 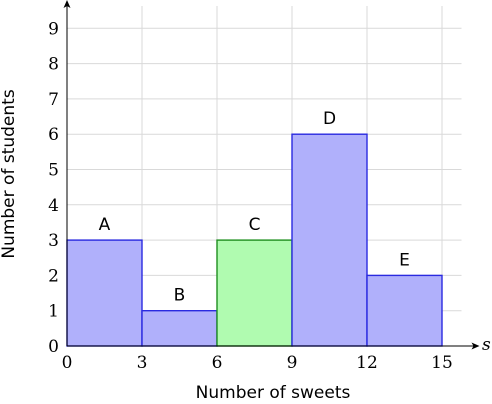 What do you see at coordinates (53, 171) in the screenshot?
I see `y-tick-label: 5` at bounding box center [53, 171].